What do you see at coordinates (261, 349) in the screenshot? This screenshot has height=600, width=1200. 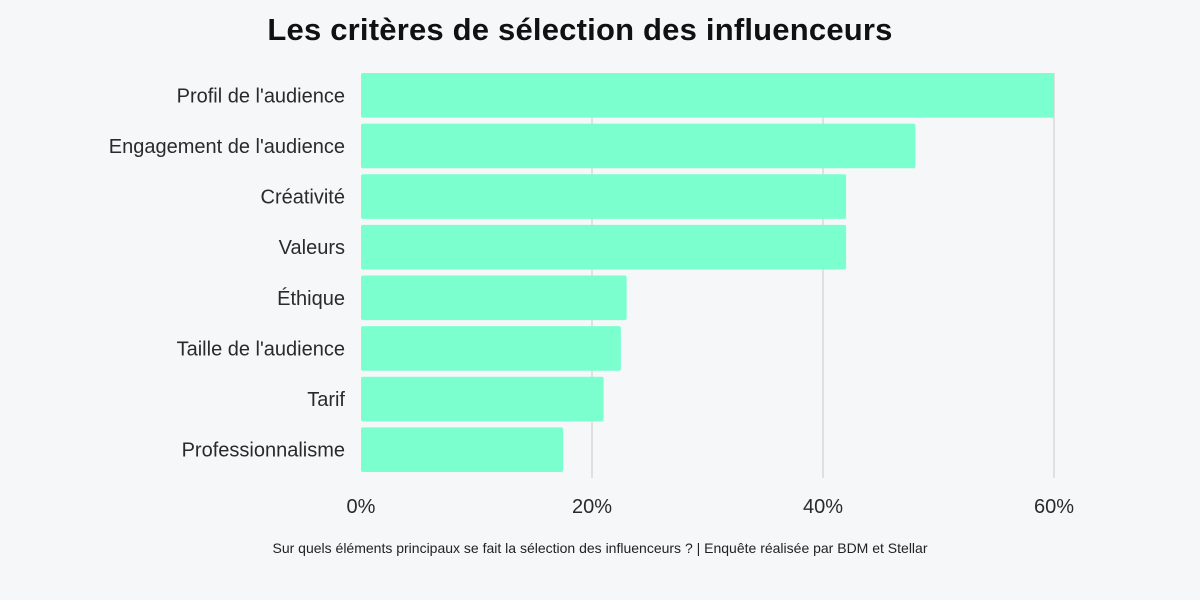 I see `category-label: Taille de l'audience` at bounding box center [261, 349].